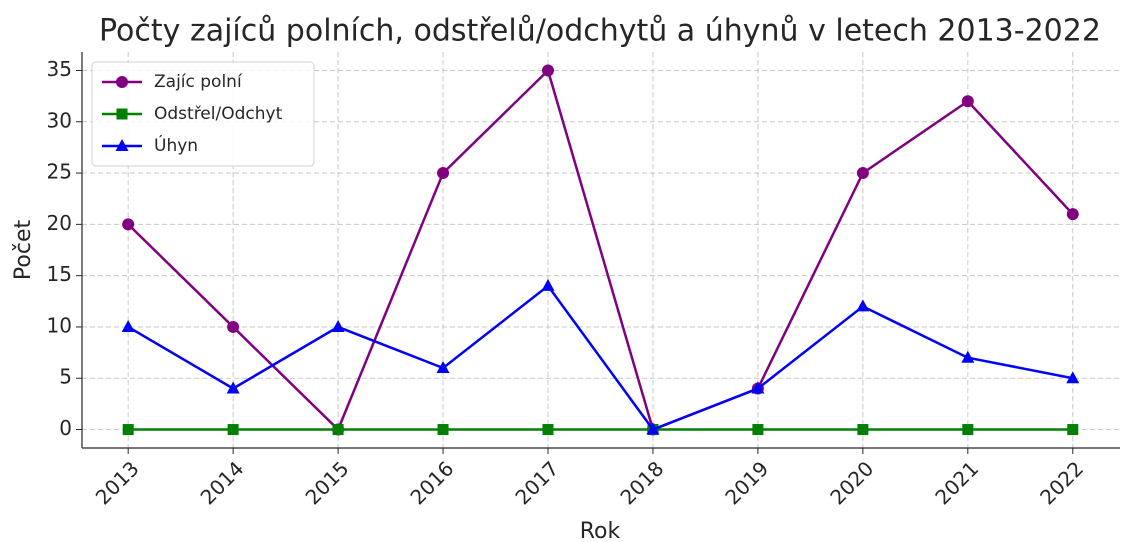  What do you see at coordinates (59, 120) in the screenshot?
I see `y-tick-label: 30` at bounding box center [59, 120].